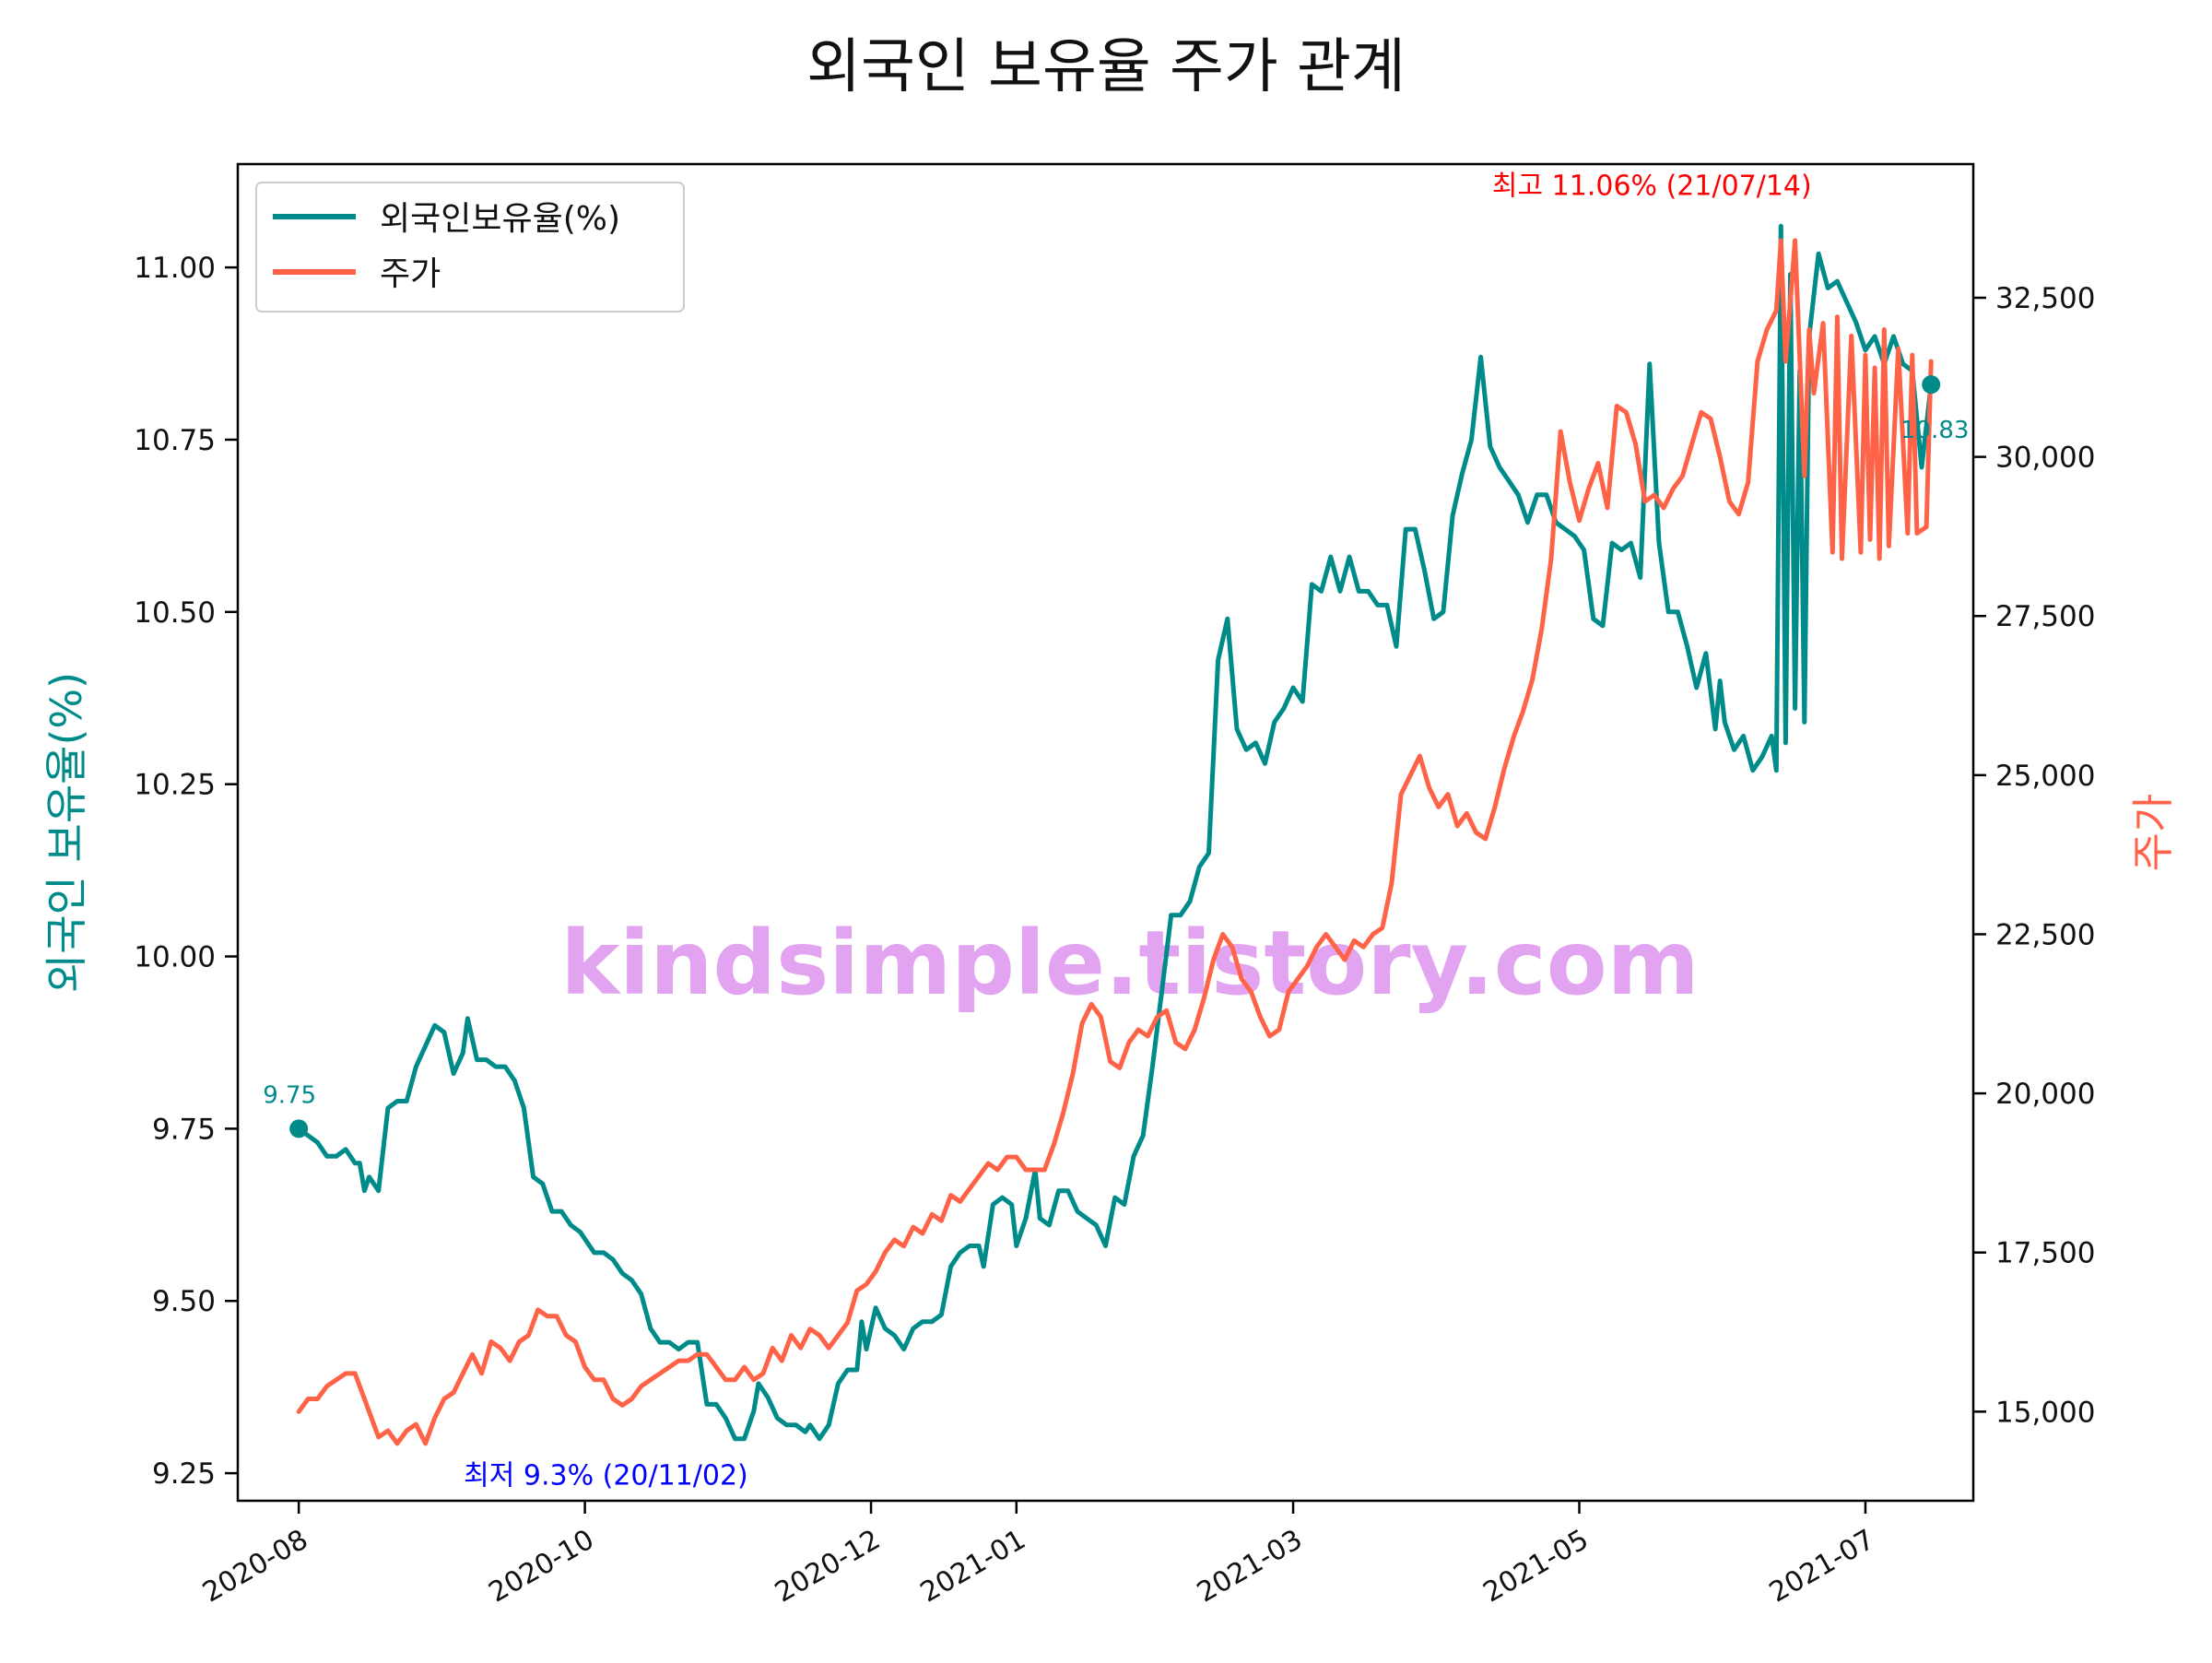  Describe the element at coordinates (1934, 430) in the screenshot. I see `end-value-label: 10.83` at that location.